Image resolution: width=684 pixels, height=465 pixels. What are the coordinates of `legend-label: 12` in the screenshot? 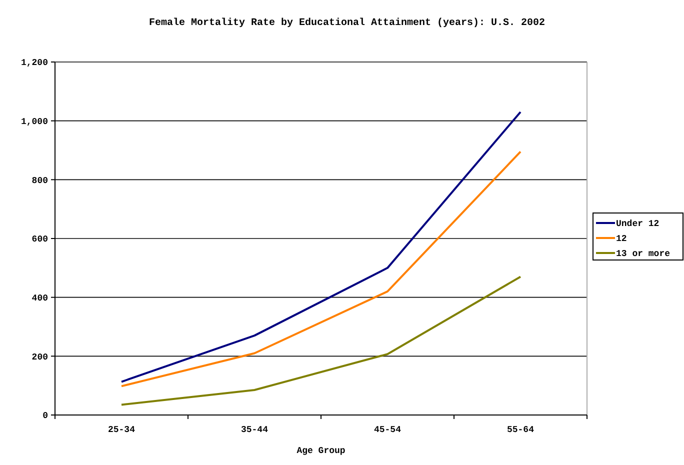 It's located at (621, 239).